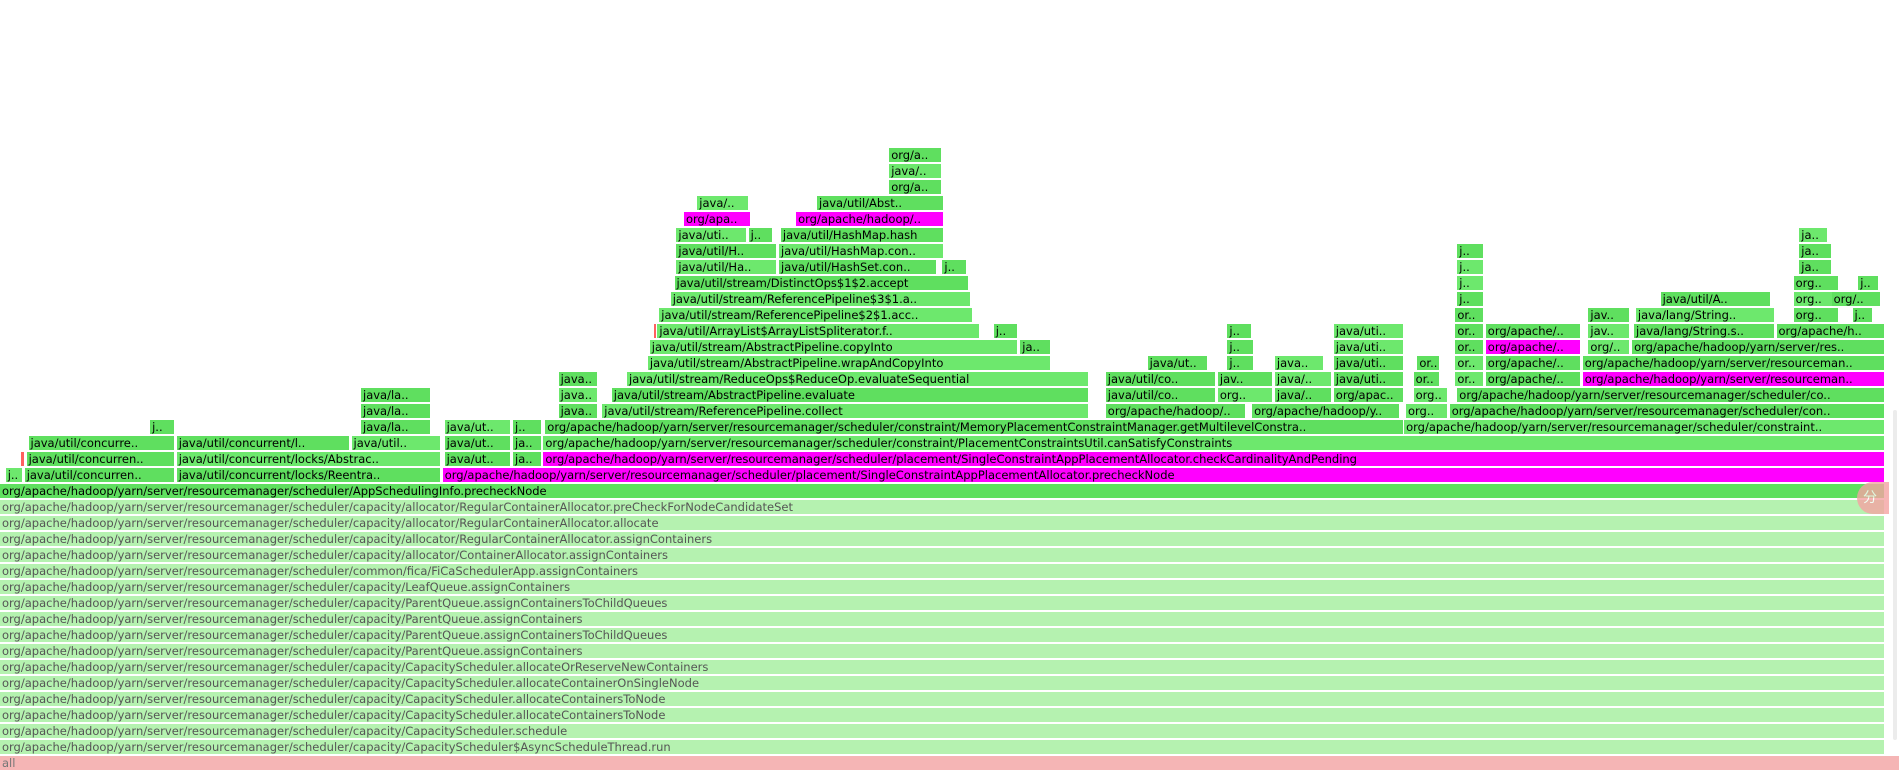 This screenshot has width=1900, height=771. I want to click on stack-frame: java/util/HashSet.con.., so click(858, 267).